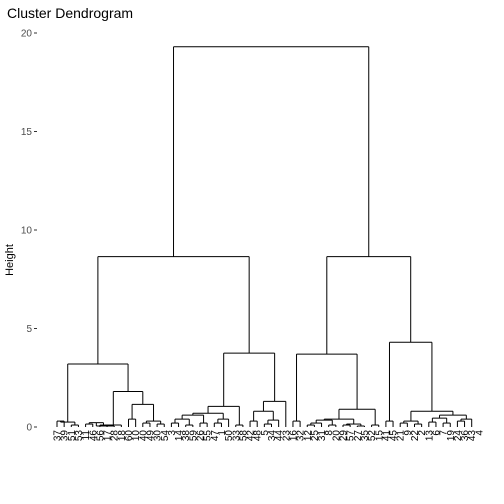 The height and width of the screenshot is (504, 504). What do you see at coordinates (415, 436) in the screenshot?
I see `leaf-label: 22` at bounding box center [415, 436].